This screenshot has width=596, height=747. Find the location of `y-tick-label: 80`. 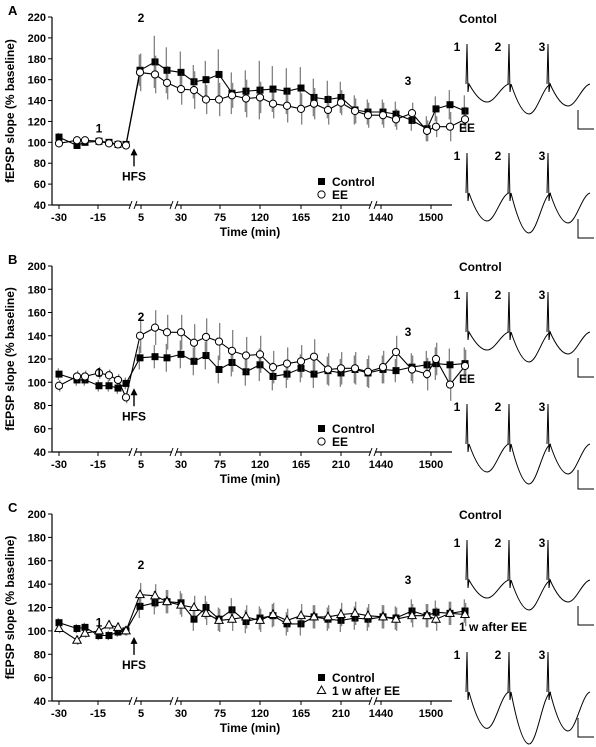

y-tick-label: 80 is located at coordinates (40, 407).